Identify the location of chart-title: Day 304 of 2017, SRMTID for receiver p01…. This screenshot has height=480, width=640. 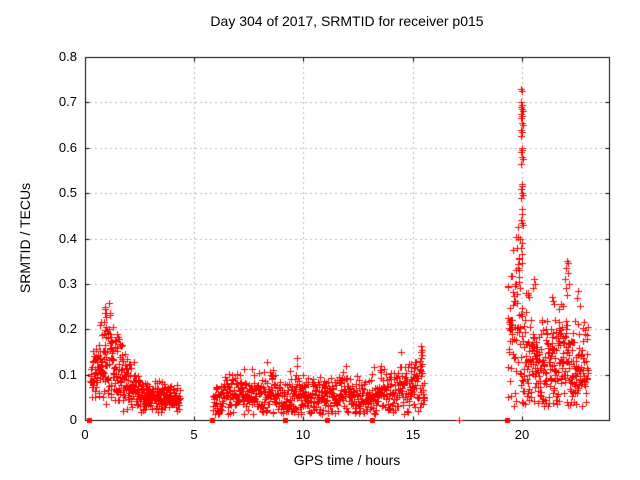
(347, 21).